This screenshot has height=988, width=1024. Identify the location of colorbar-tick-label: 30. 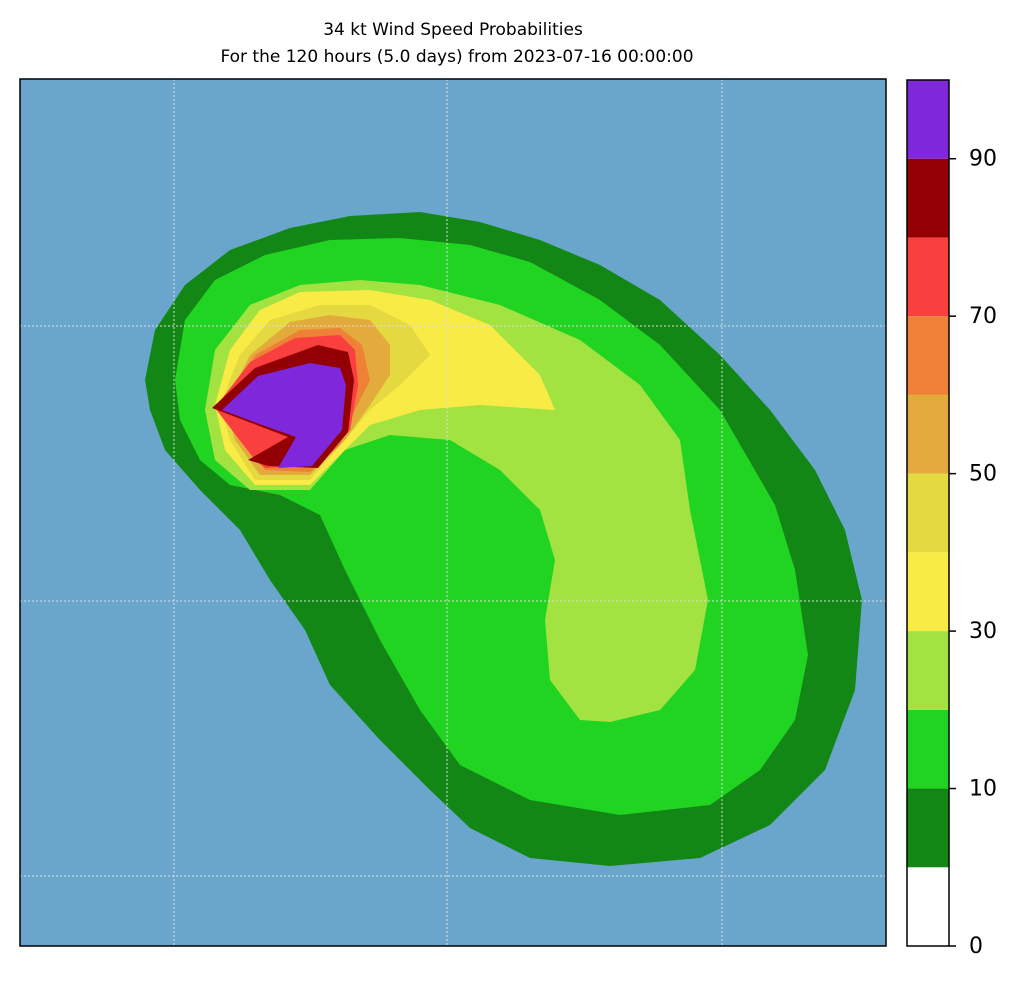
(983, 631).